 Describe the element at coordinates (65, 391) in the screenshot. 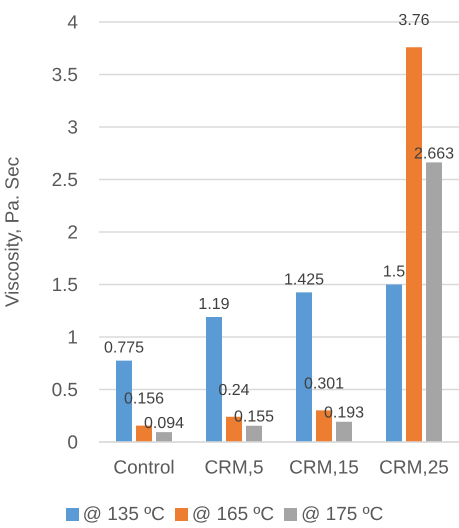

I see `y-tick-label: 0.5` at that location.